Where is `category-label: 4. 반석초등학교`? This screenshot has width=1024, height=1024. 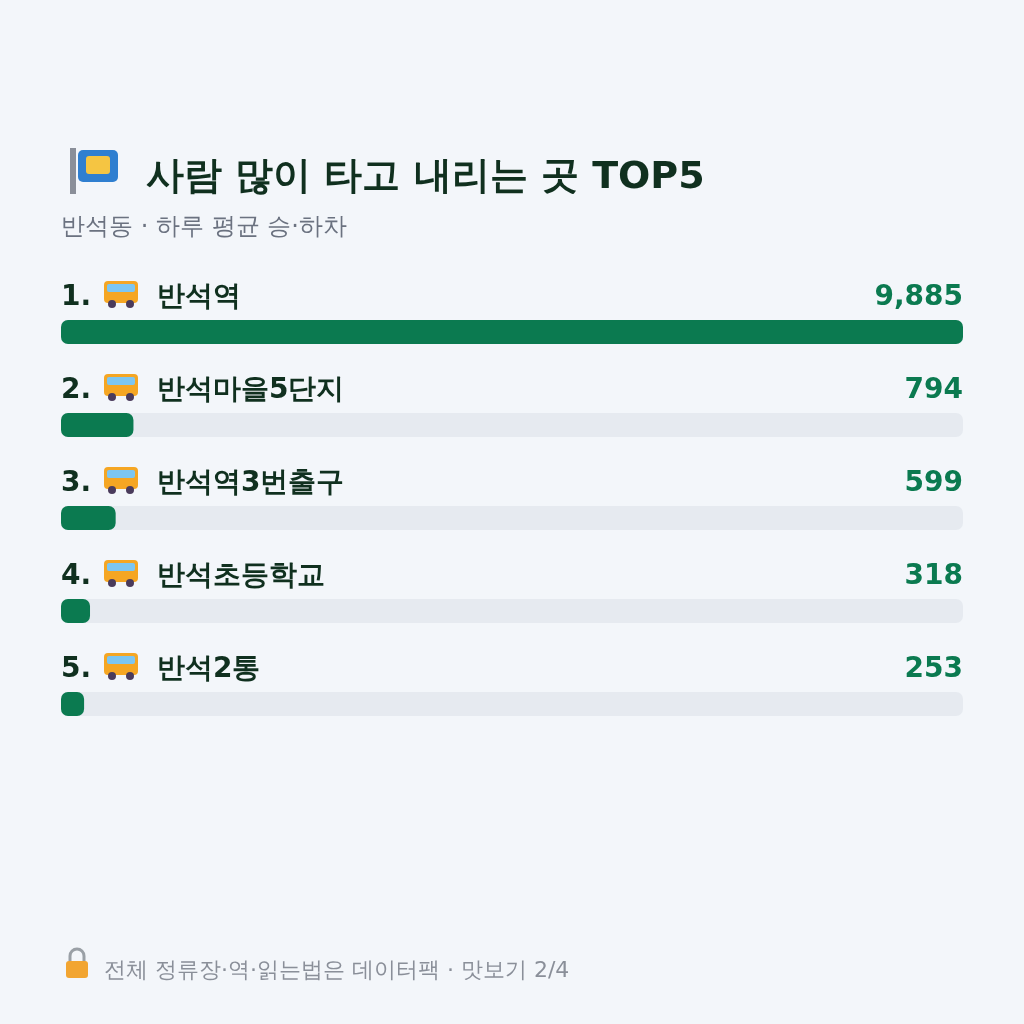
category-label: 4. 반석초등학교 is located at coordinates (193, 574).